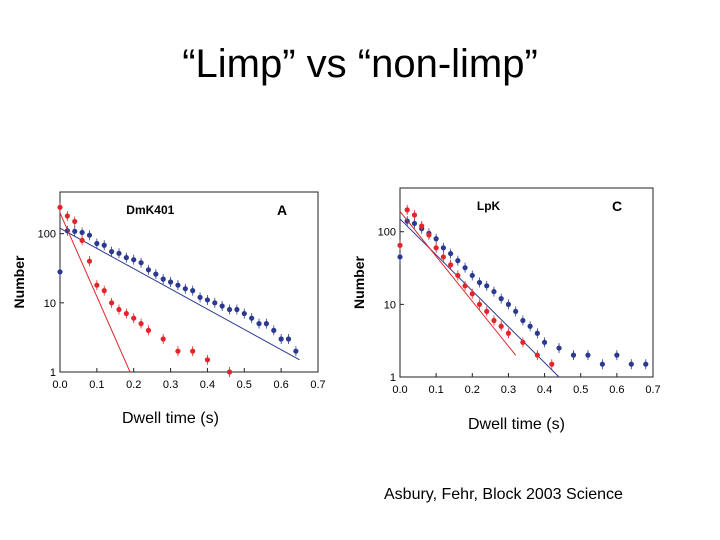 The height and width of the screenshot is (540, 720). What do you see at coordinates (170, 418) in the screenshot?
I see `x-caption-left: Dwell time (s)` at bounding box center [170, 418].